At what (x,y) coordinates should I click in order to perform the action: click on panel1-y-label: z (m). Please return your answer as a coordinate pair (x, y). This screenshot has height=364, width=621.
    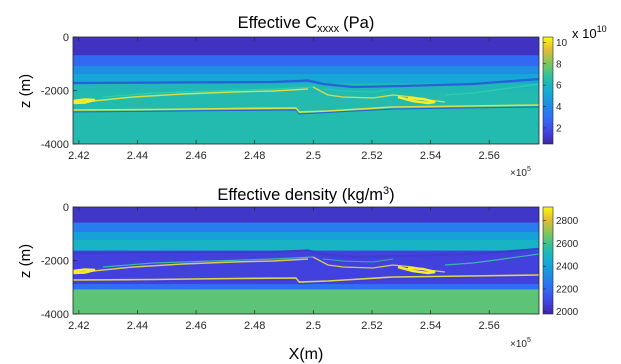
    Looking at the image, I should click on (25, 91).